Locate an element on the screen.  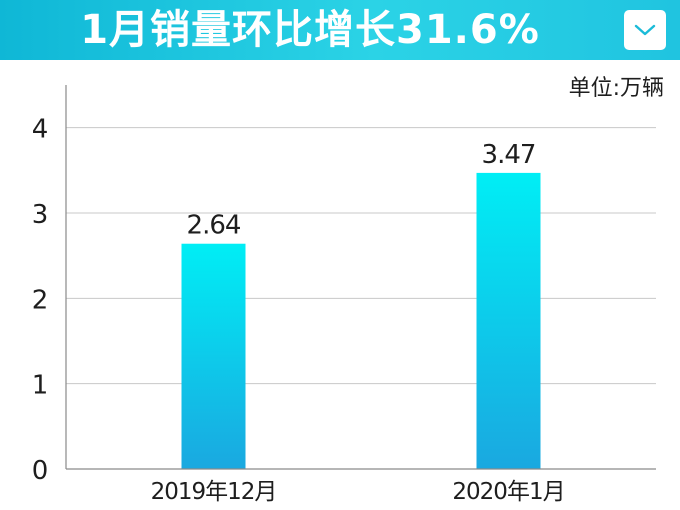
bar-value-label: 2.64 is located at coordinates (214, 226).